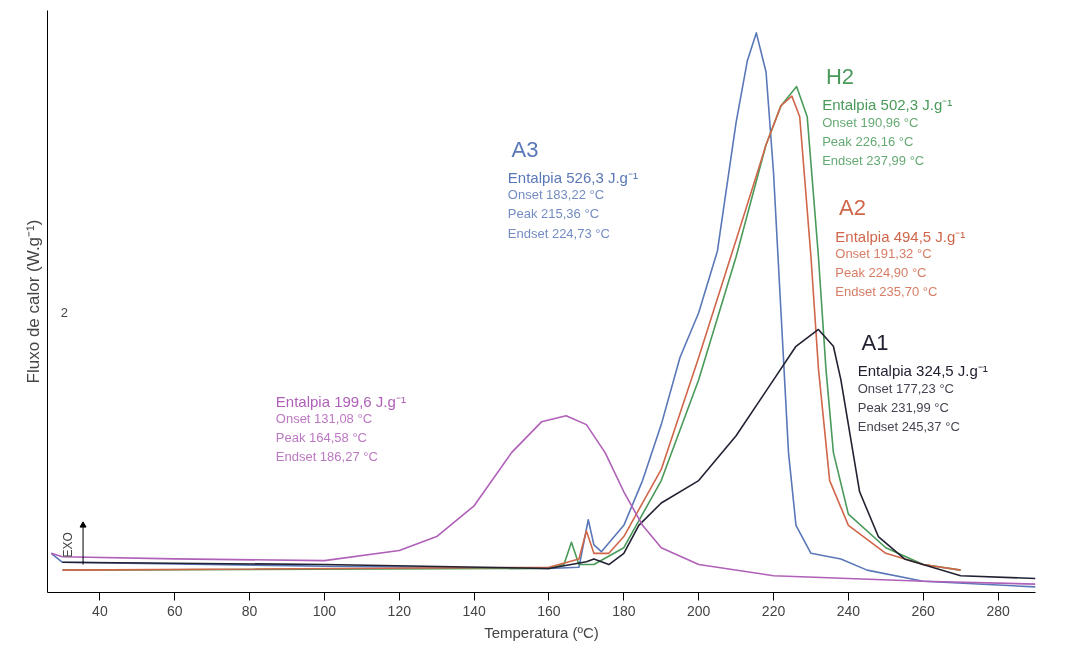 The width and height of the screenshot is (1069, 659). Describe the element at coordinates (321, 438) in the screenshot. I see `annotation: Peak 164,58 °C` at that location.